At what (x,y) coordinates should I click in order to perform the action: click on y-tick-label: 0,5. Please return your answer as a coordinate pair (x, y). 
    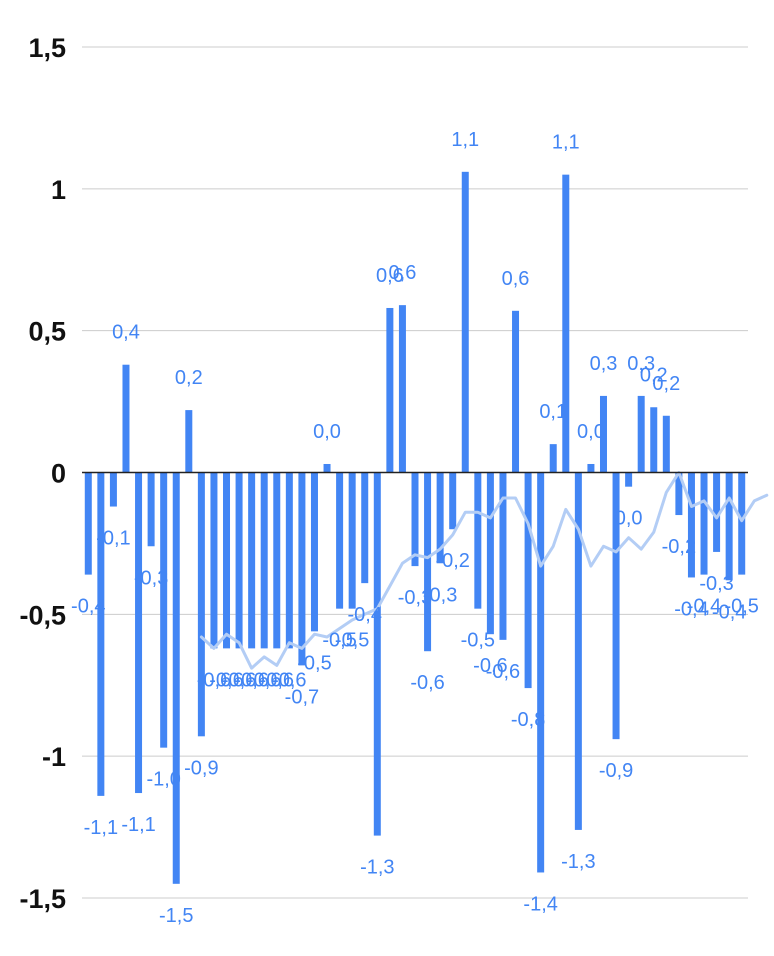
    Looking at the image, I should click on (47, 332).